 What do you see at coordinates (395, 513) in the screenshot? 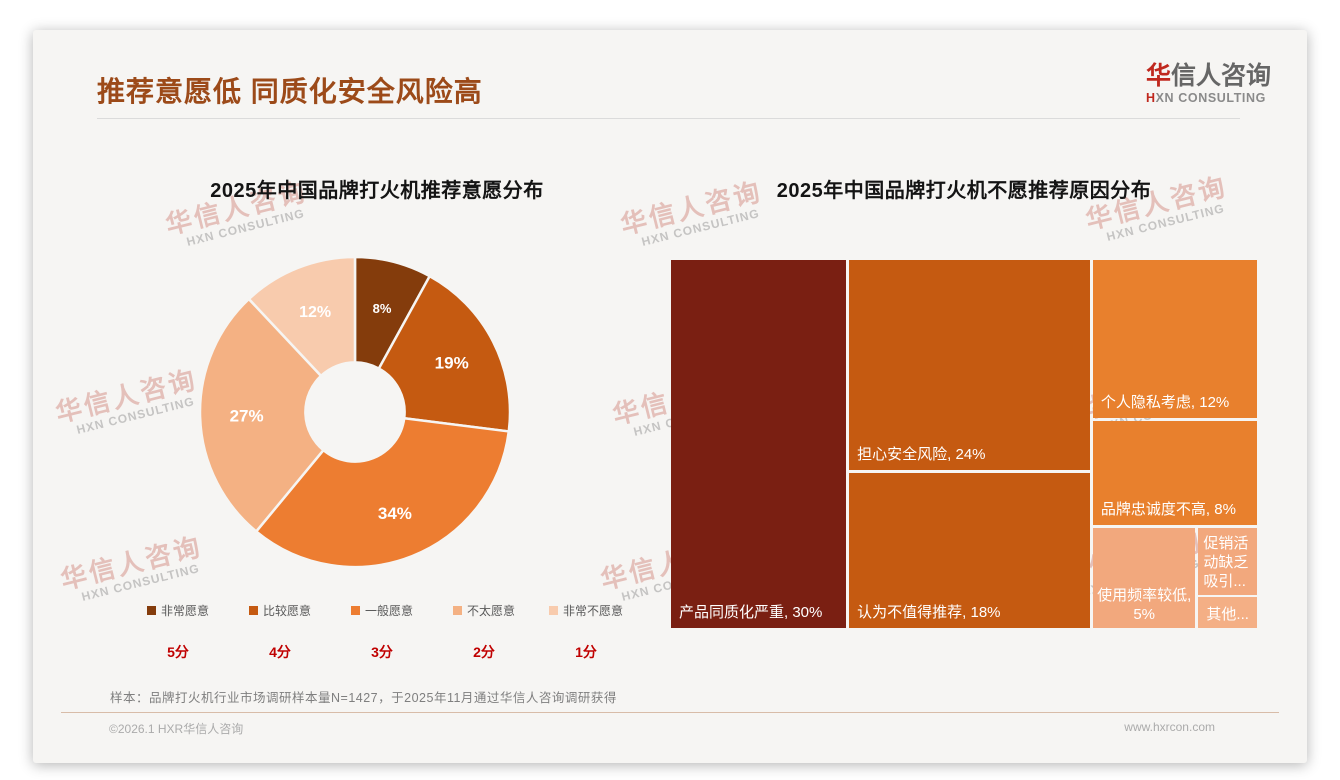
I see `pie-label-2: 34%` at bounding box center [395, 513].